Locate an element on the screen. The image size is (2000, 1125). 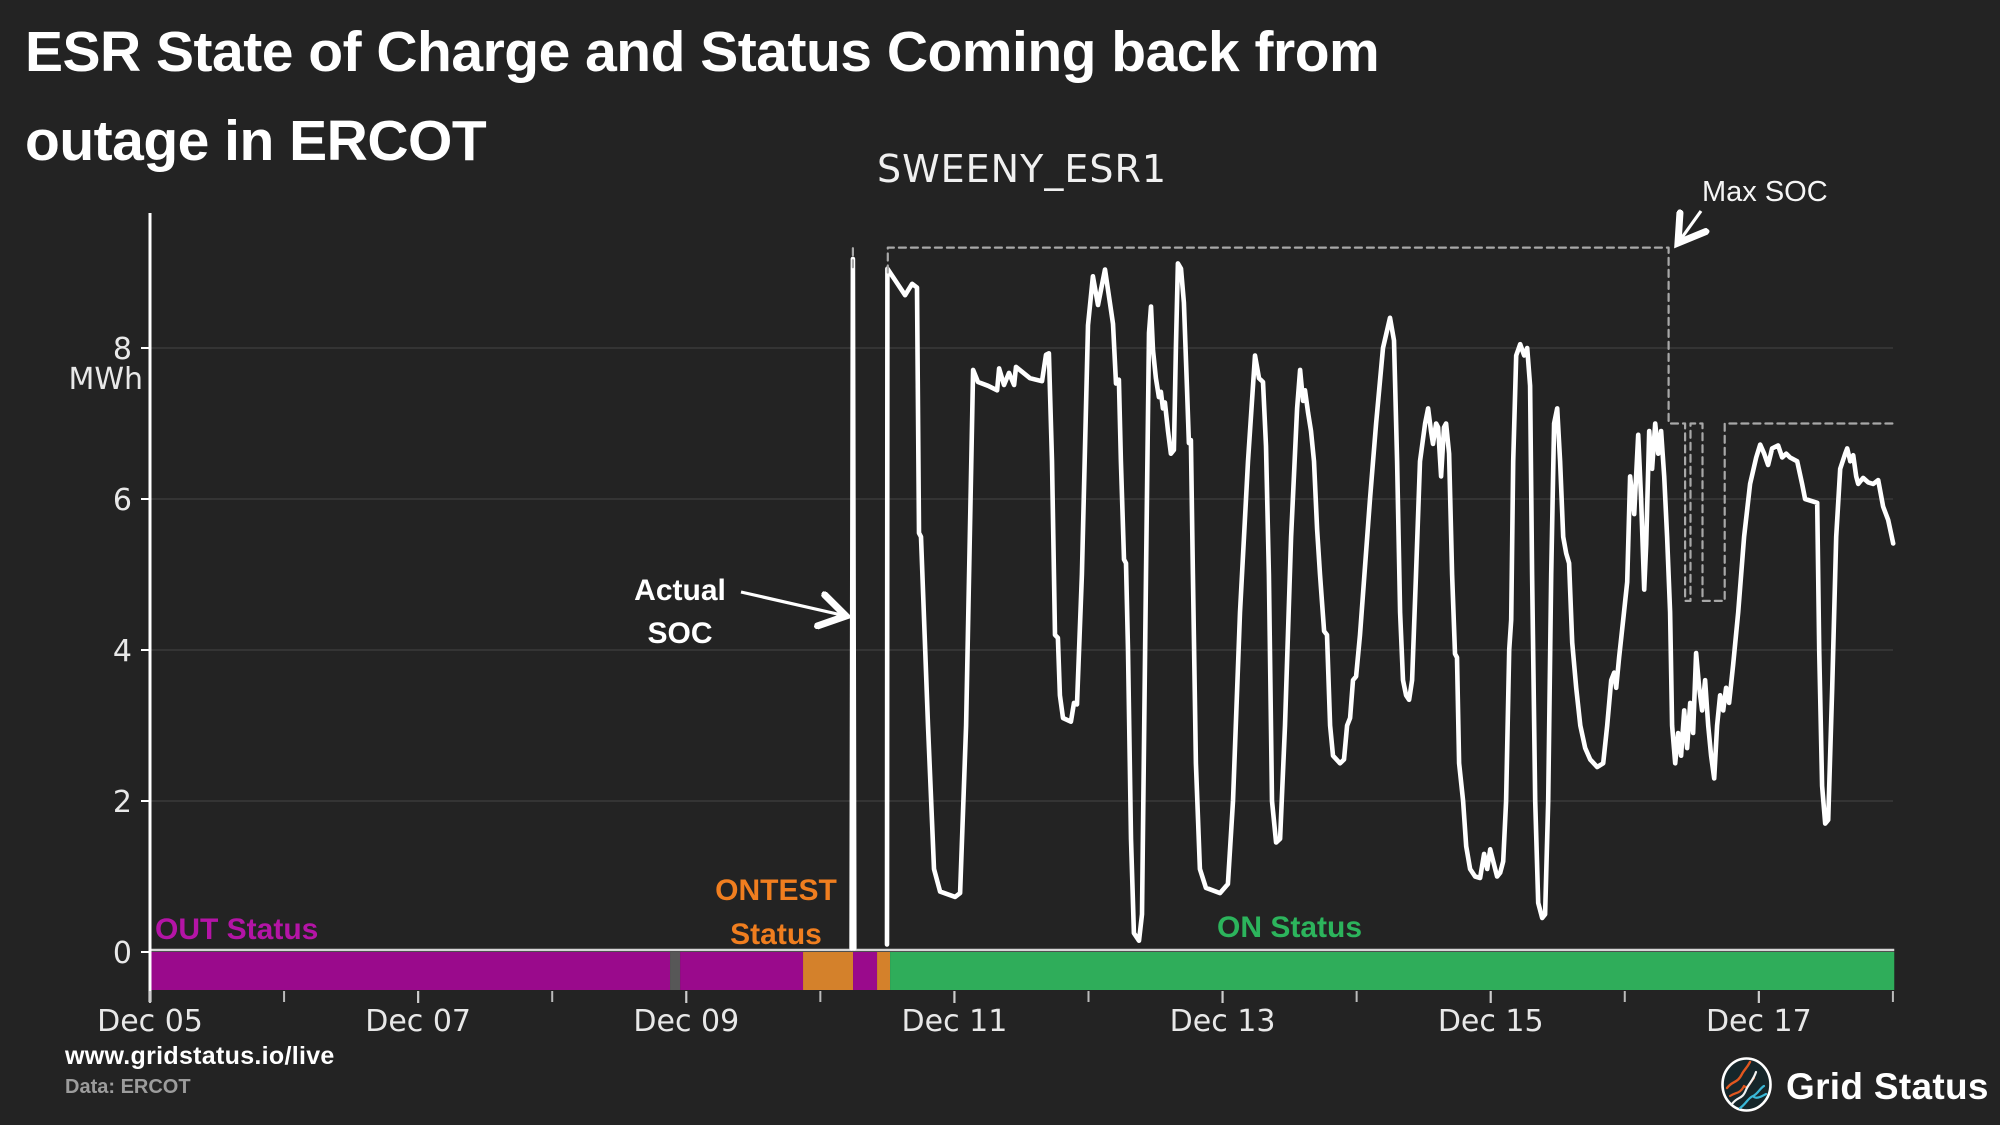
out-status-label: OUT Status is located at coordinates (237, 929).